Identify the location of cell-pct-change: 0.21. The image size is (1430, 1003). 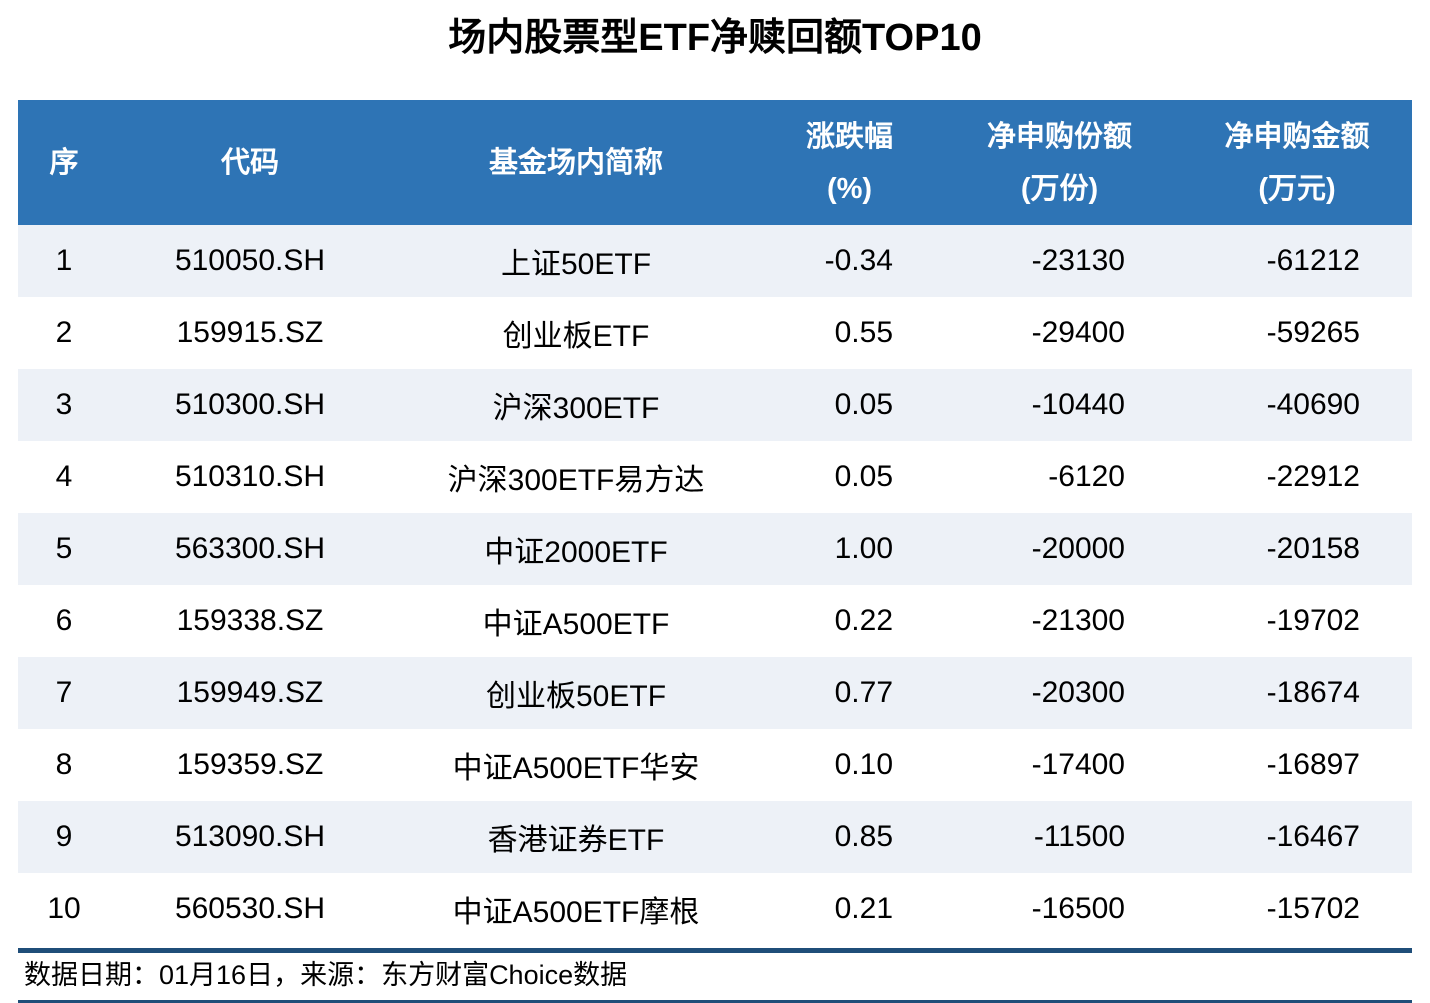
(863, 908).